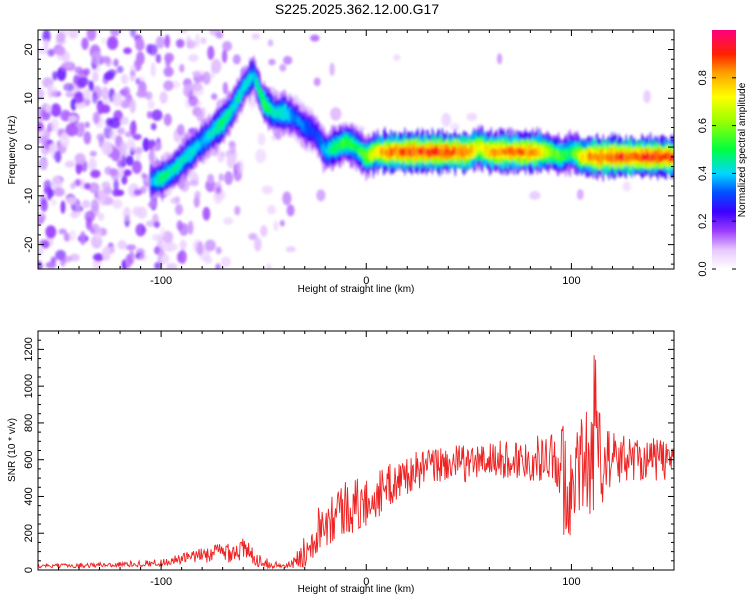 This screenshot has height=600, width=750. Describe the element at coordinates (366, 582) in the screenshot. I see `x-tick-label: 0` at that location.